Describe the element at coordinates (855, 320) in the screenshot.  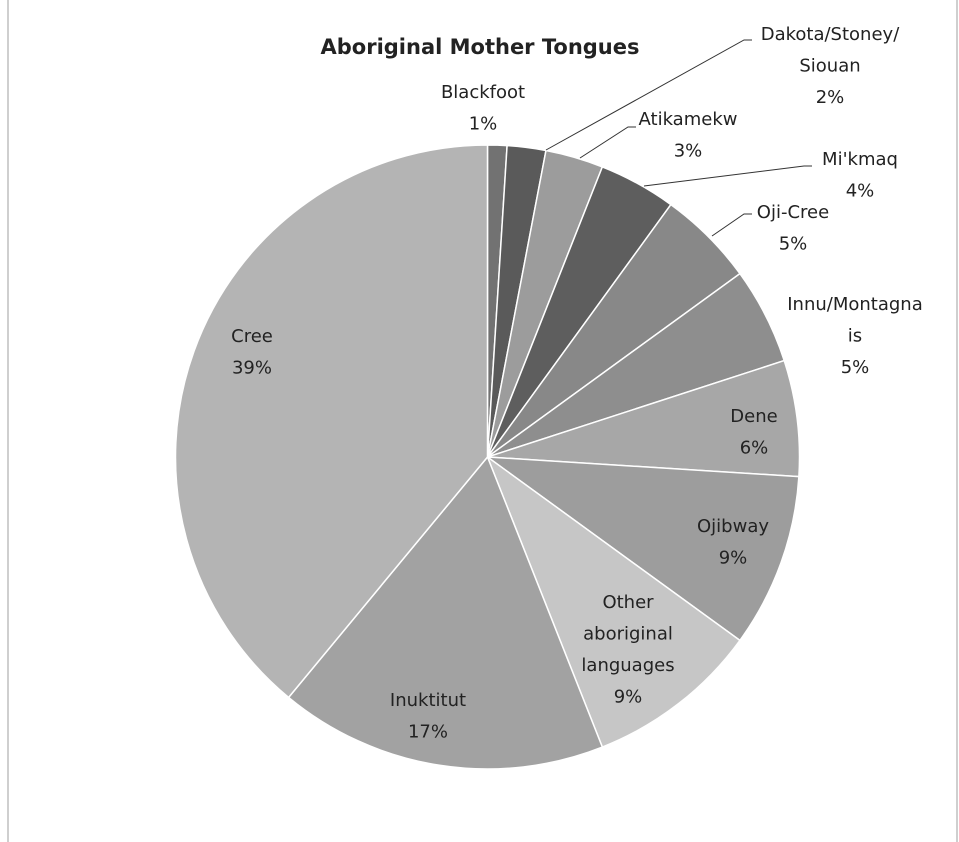
I see `slice-label: Innu/Montagna is` at that location.